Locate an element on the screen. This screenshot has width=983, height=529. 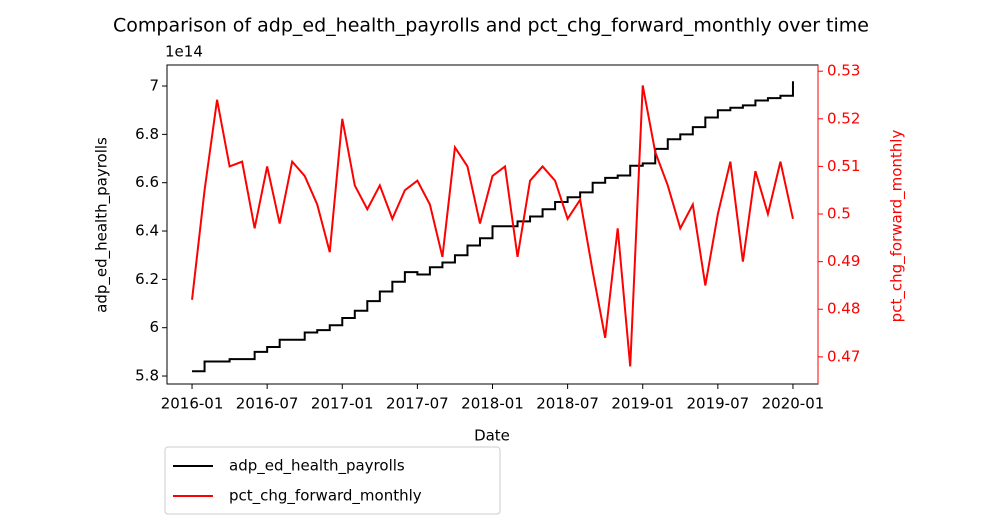
legend-label: pct_chg_forward_monthly is located at coordinates (325, 496).